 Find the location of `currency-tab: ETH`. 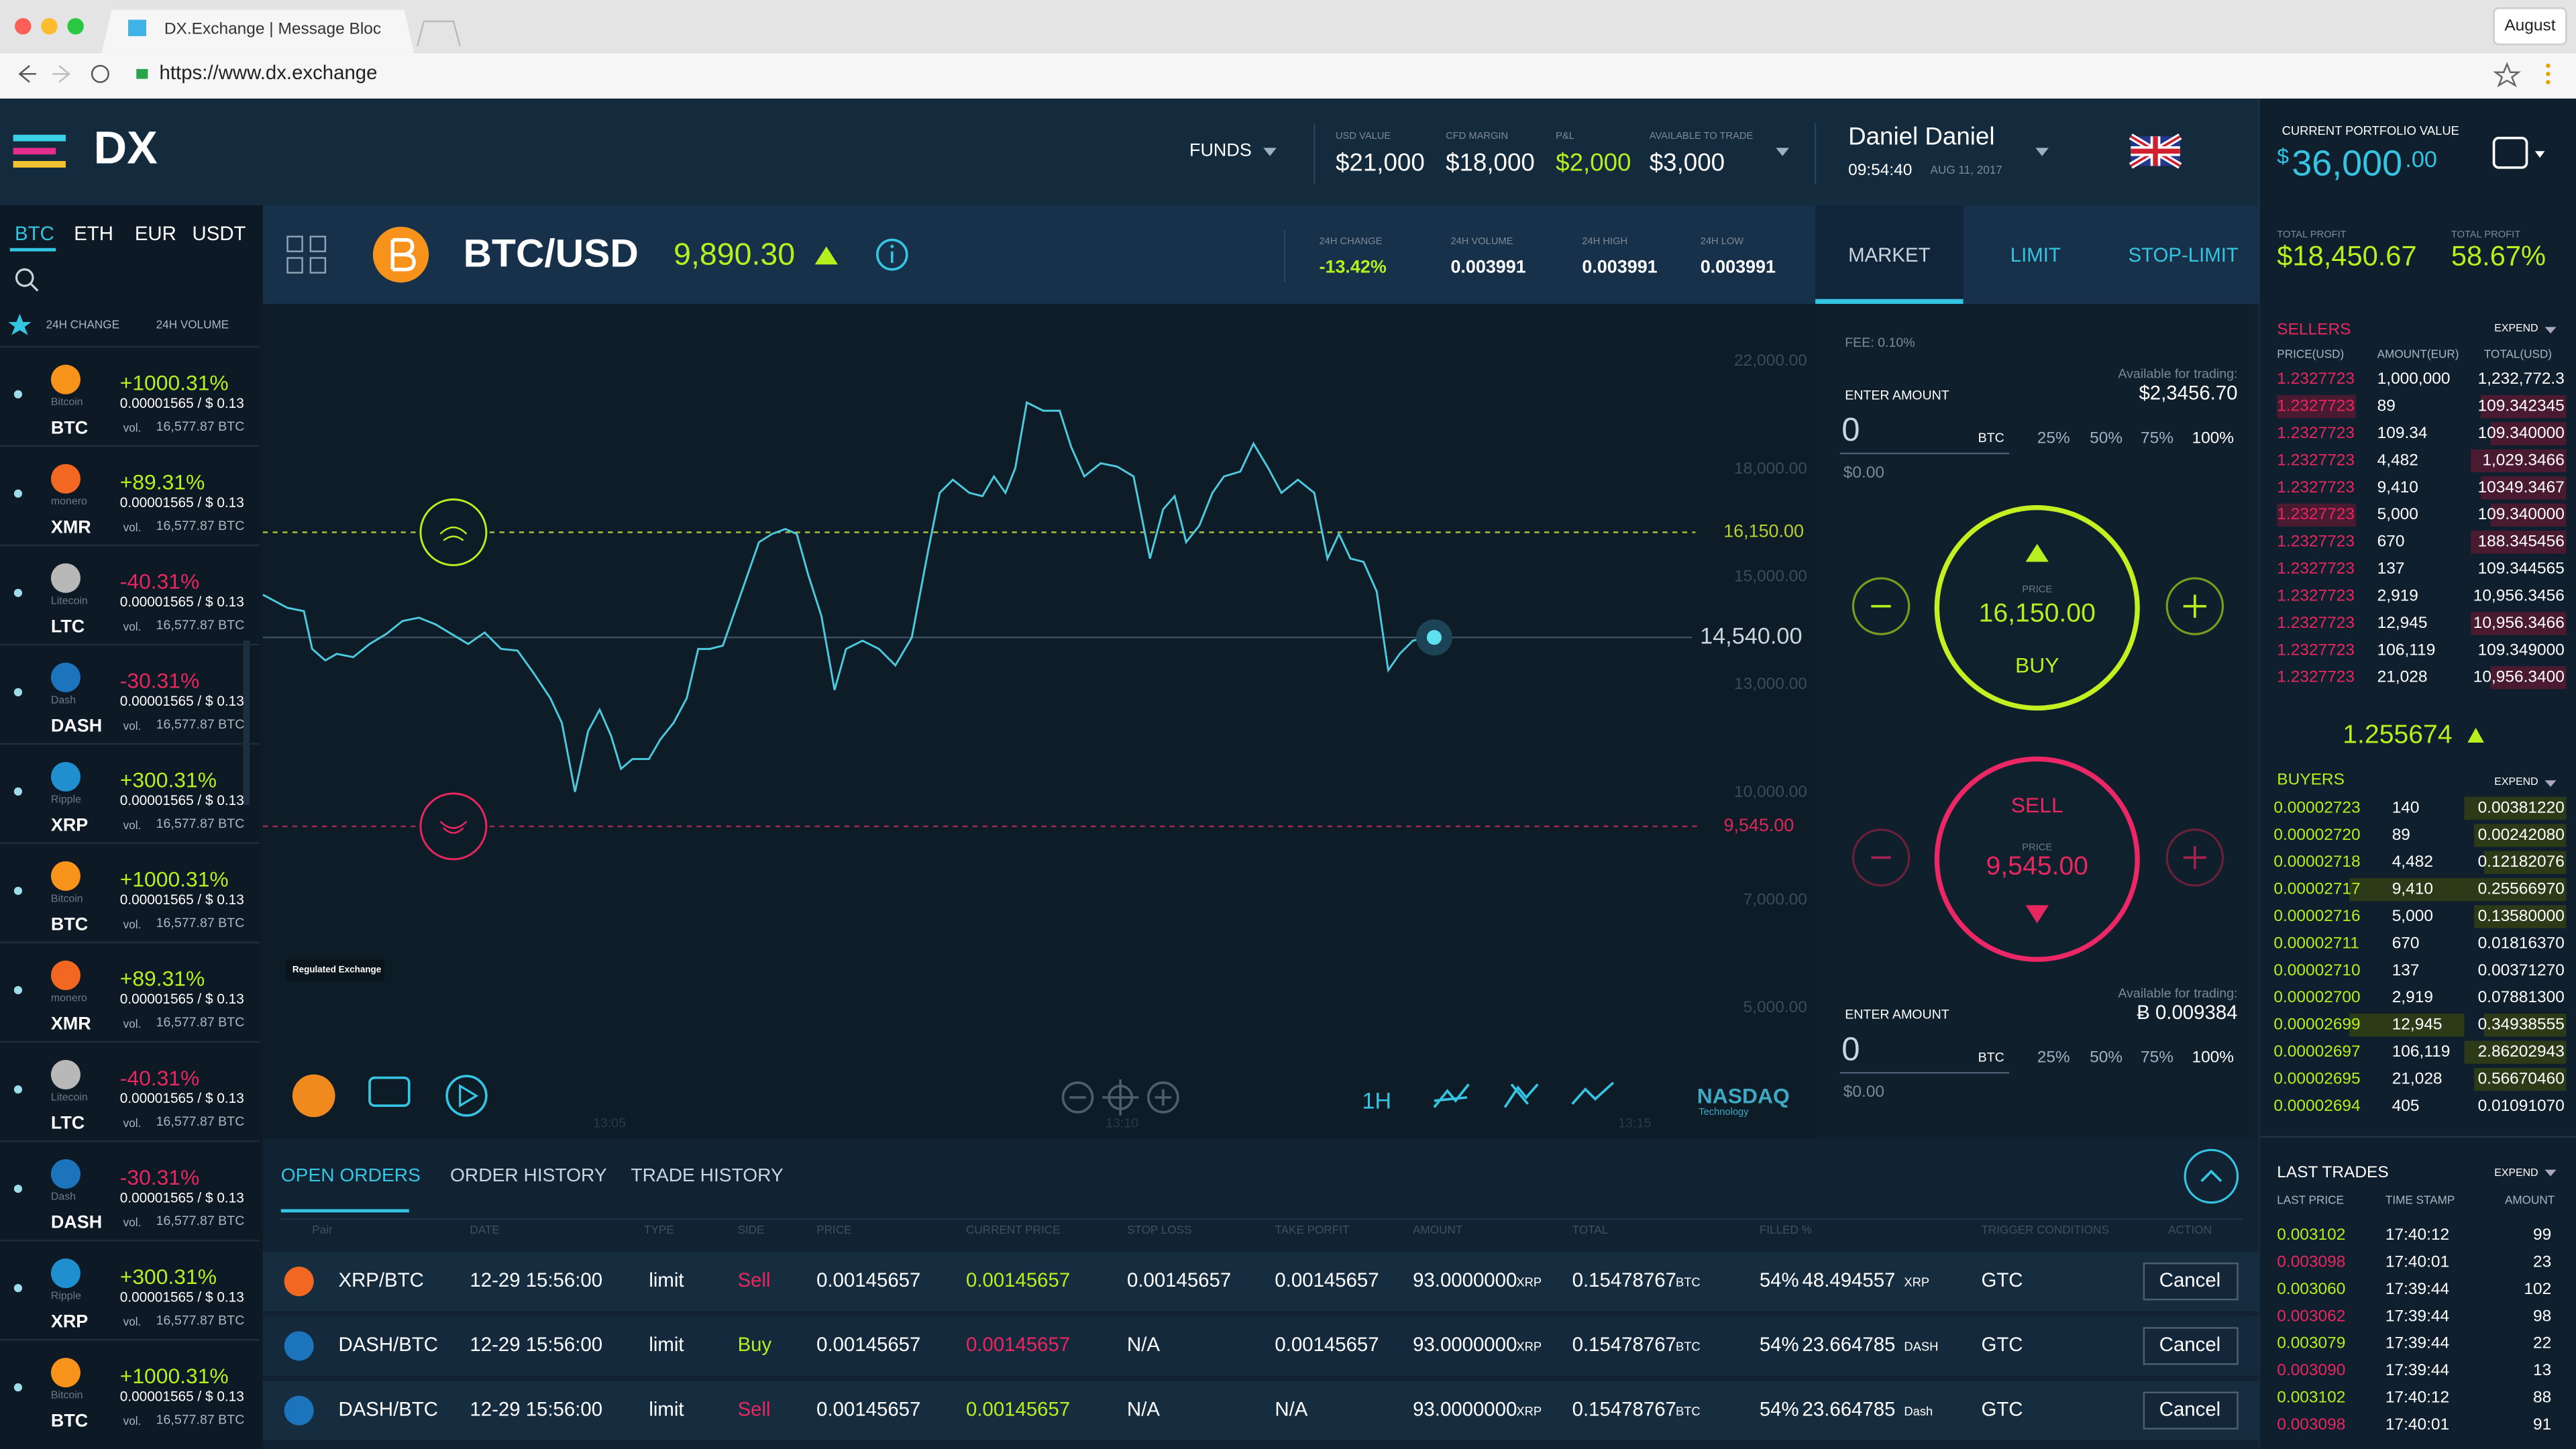

currency-tab: ETH is located at coordinates (93, 234).